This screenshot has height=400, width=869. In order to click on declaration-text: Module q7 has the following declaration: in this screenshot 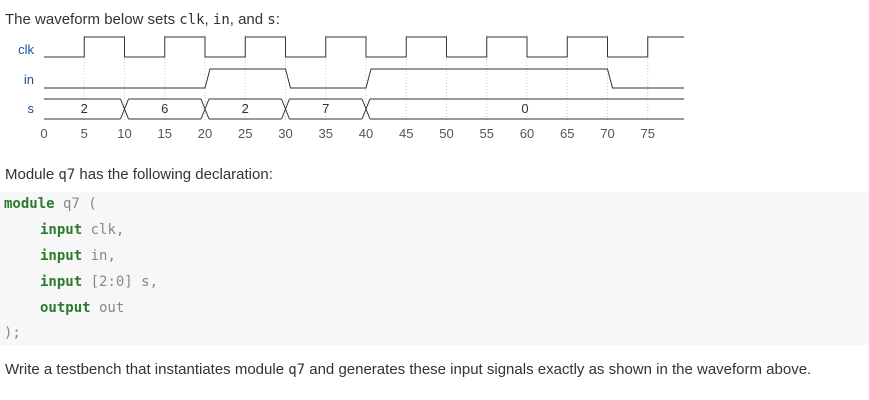, I will do `click(139, 174)`.